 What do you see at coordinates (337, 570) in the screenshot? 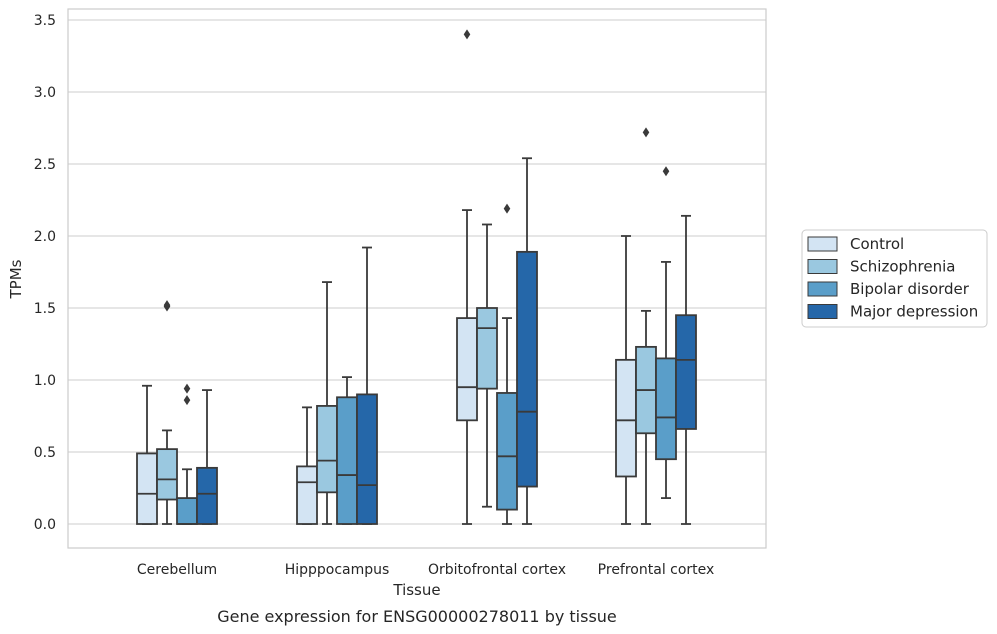
I see `x-tick-label: Hipppocampus` at bounding box center [337, 570].